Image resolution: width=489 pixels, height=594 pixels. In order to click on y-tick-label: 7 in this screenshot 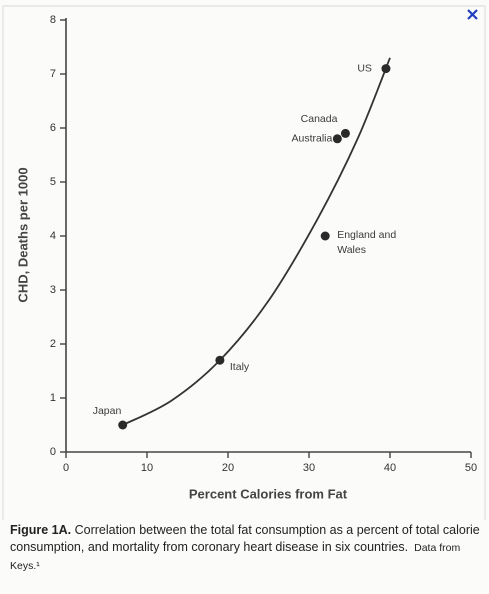, I will do `click(53, 74)`.